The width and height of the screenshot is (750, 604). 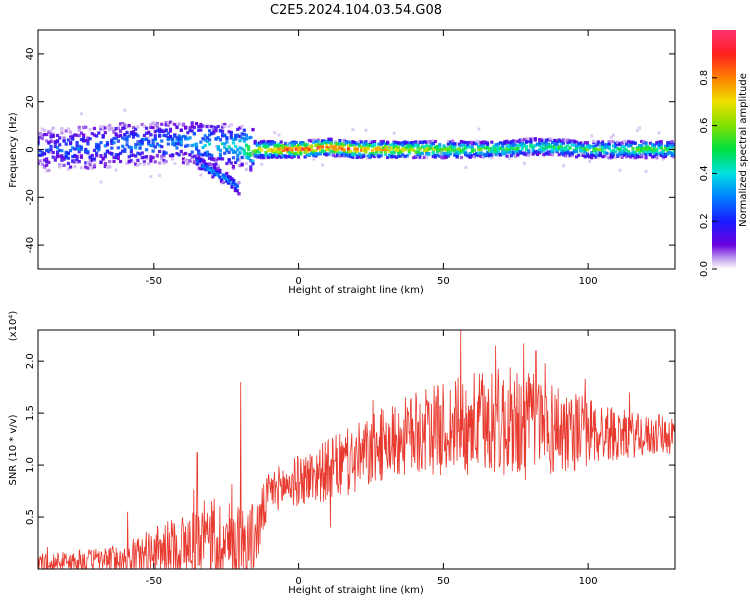 I want to click on snr-x-tick-label: 0, so click(x=298, y=581).